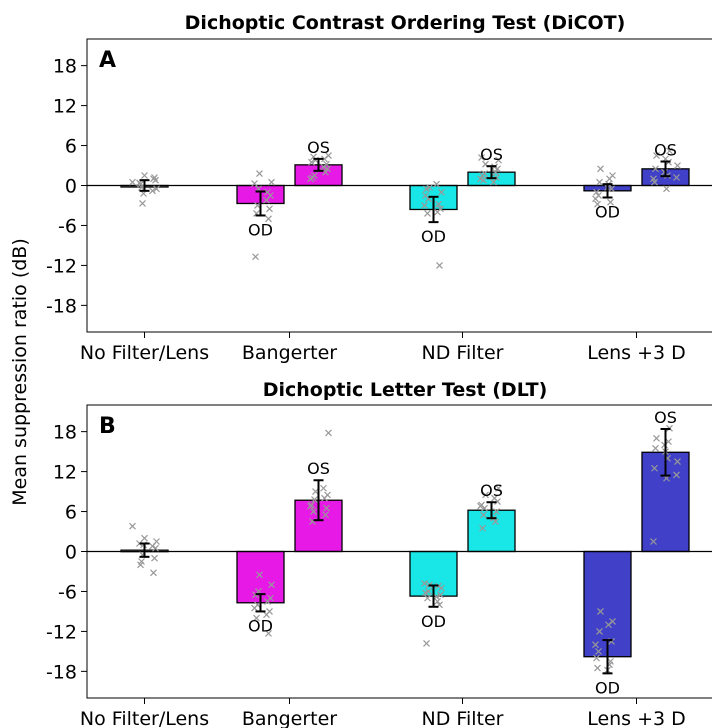 Image resolution: width=712 pixels, height=728 pixels. What do you see at coordinates (491, 154) in the screenshot?
I see `panel-a-bar-label-os: OS` at bounding box center [491, 154].